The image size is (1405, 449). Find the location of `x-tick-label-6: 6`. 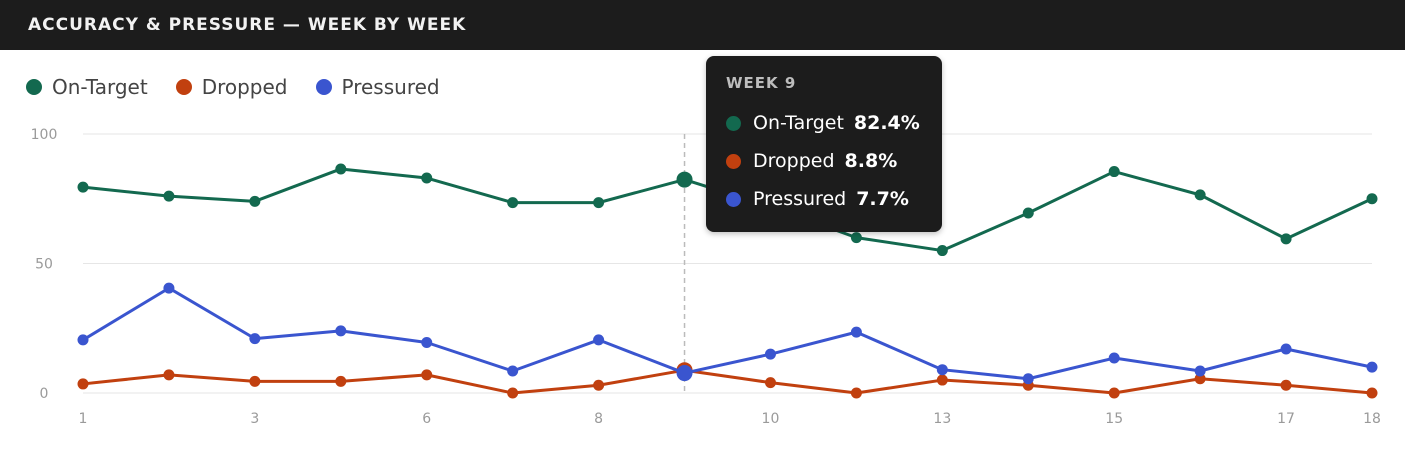

x-tick-label-6: 6 is located at coordinates (426, 419).